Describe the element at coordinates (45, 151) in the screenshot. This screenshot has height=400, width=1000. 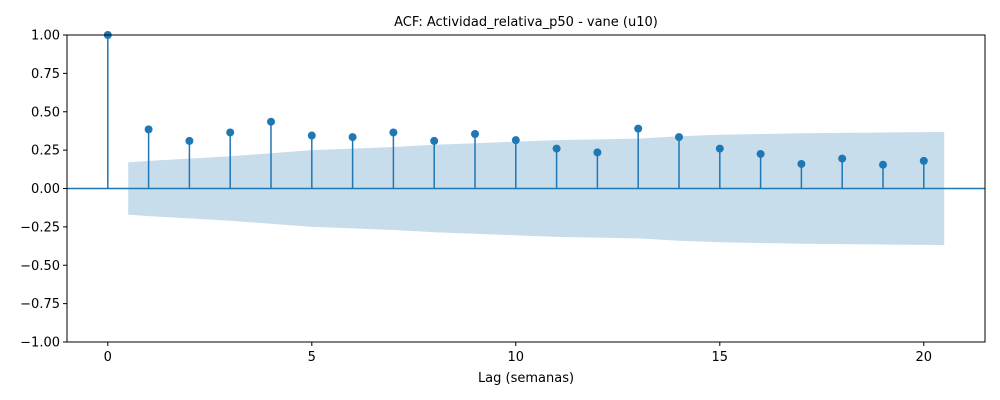
I see `y-tick-label: 0.25` at that location.